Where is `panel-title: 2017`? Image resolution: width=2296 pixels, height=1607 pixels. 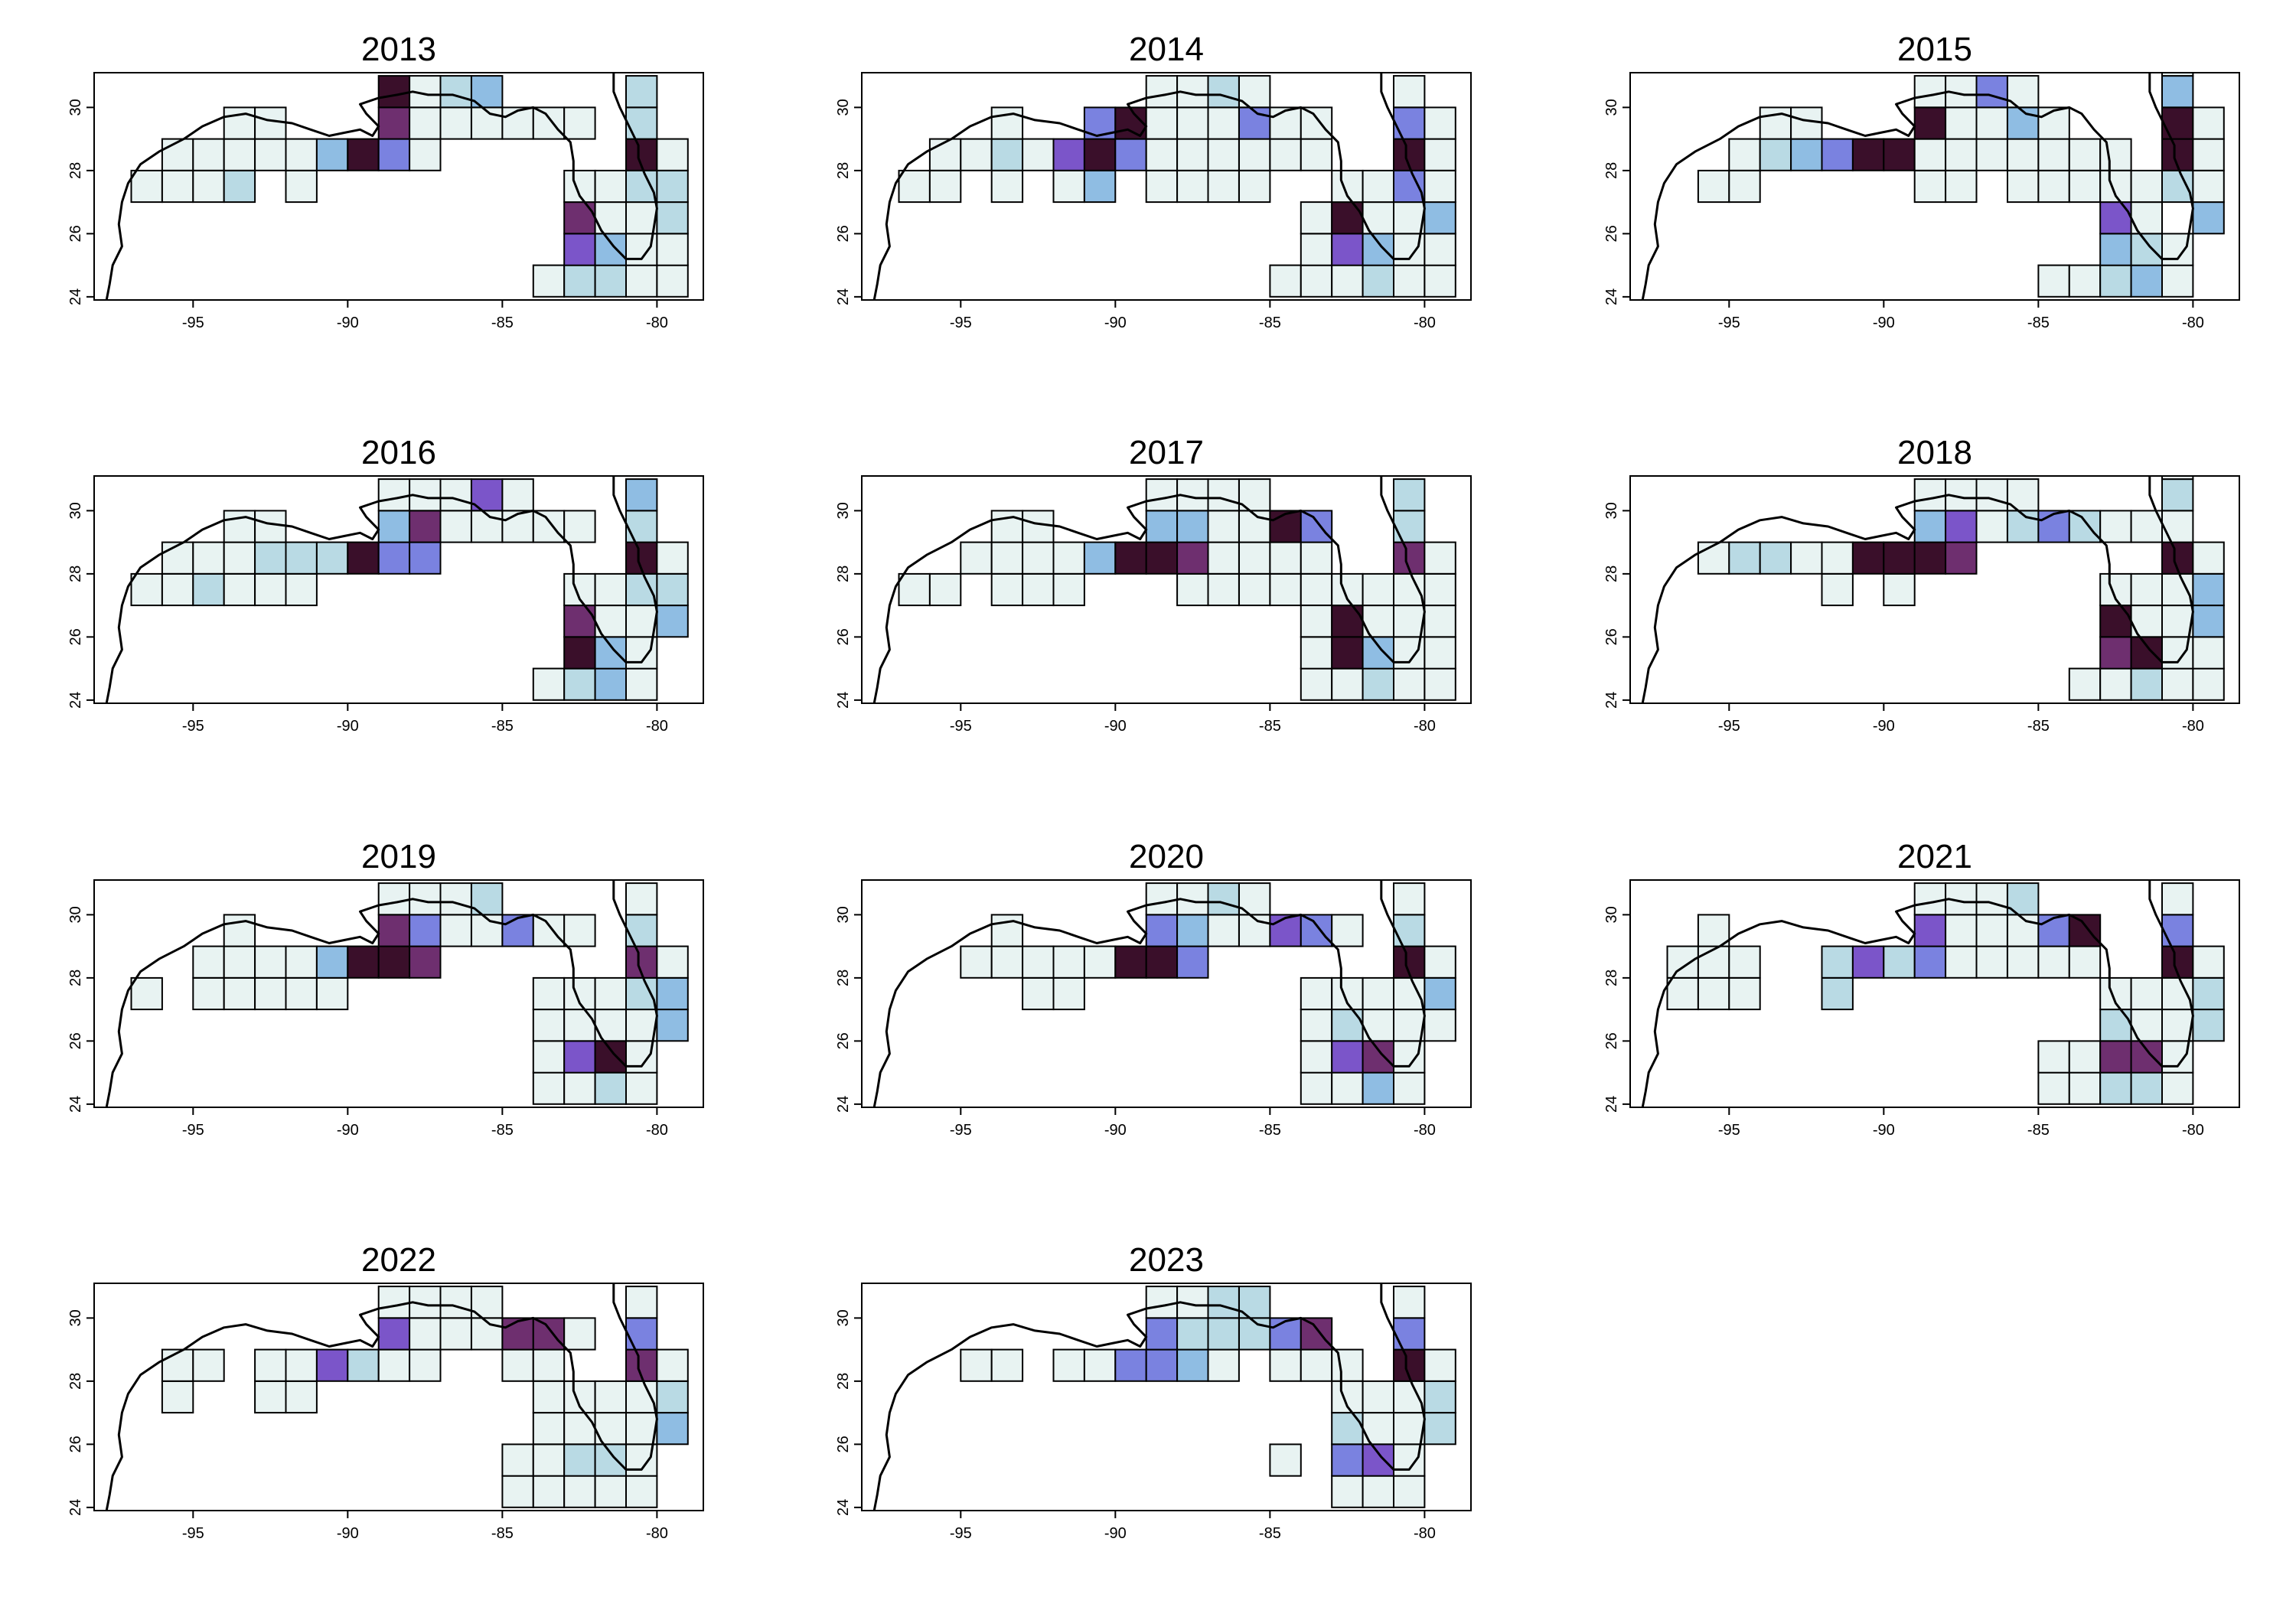
panel-title: 2017 is located at coordinates (1166, 452).